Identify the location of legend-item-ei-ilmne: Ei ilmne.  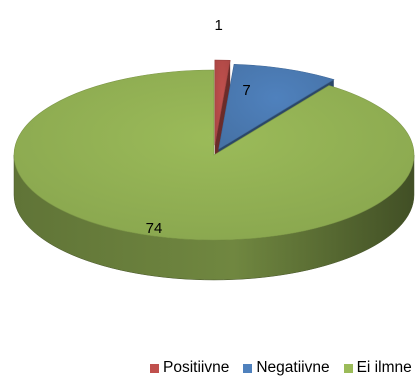
(377, 368).